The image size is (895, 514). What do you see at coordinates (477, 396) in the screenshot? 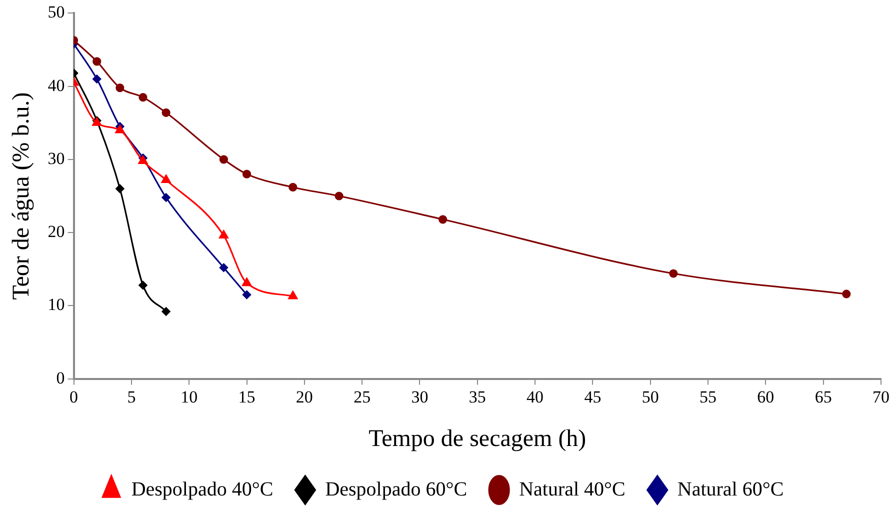
I see `x-tick-label: 35` at bounding box center [477, 396].